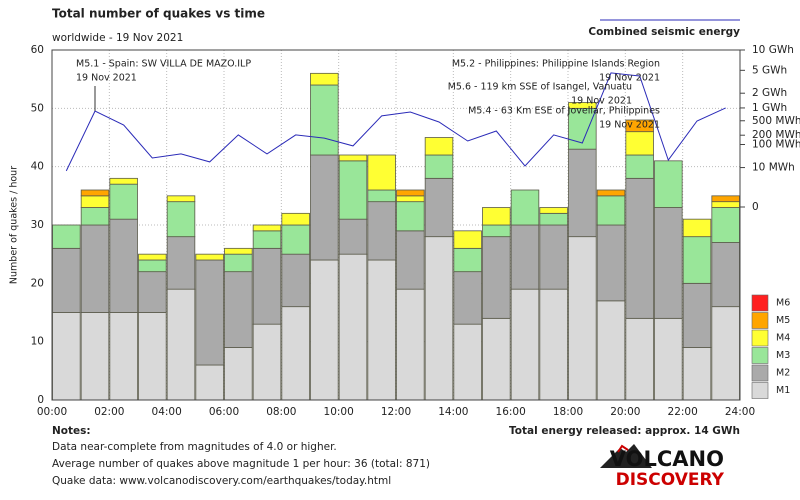 This screenshot has width=800, height=500. I want to click on y2-tick-label: 500 MWh, so click(776, 121).